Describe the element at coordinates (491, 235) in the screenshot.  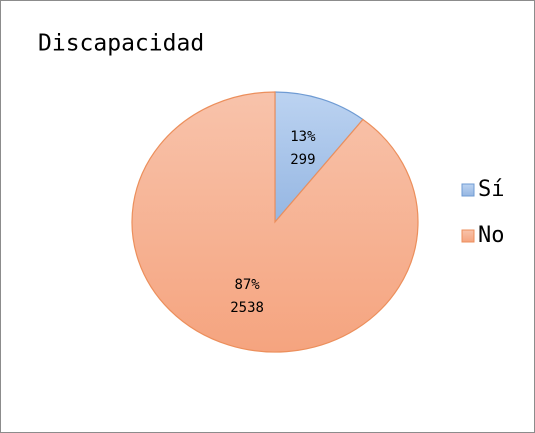
I see `legend-label: No` at that location.